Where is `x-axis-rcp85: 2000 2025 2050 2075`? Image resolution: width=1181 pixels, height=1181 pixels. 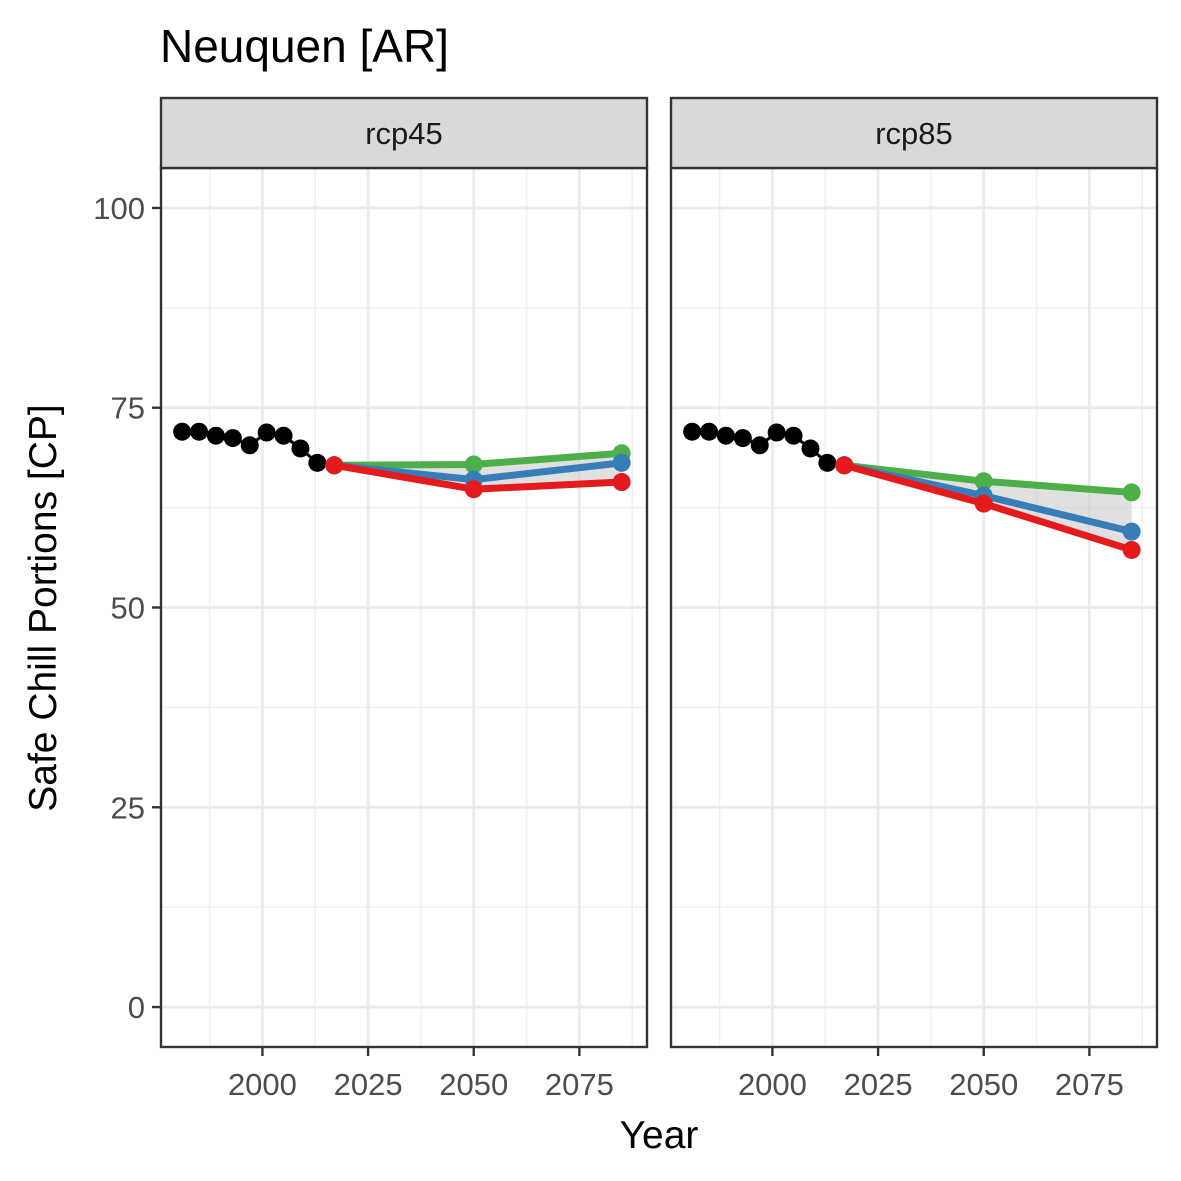
x-axis-rcp85: 2000 2025 2050 2075 is located at coordinates (931, 1074).